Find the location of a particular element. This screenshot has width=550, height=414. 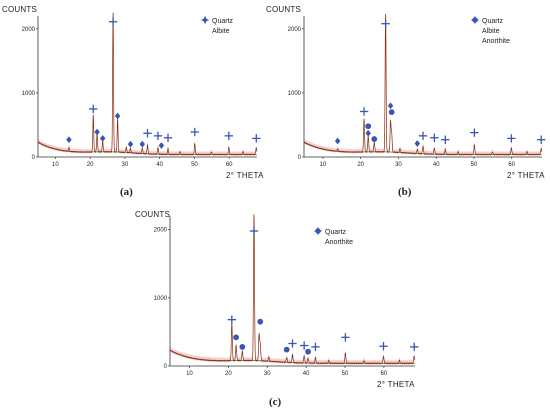

diamond-legend-svg is located at coordinates (205, 20).